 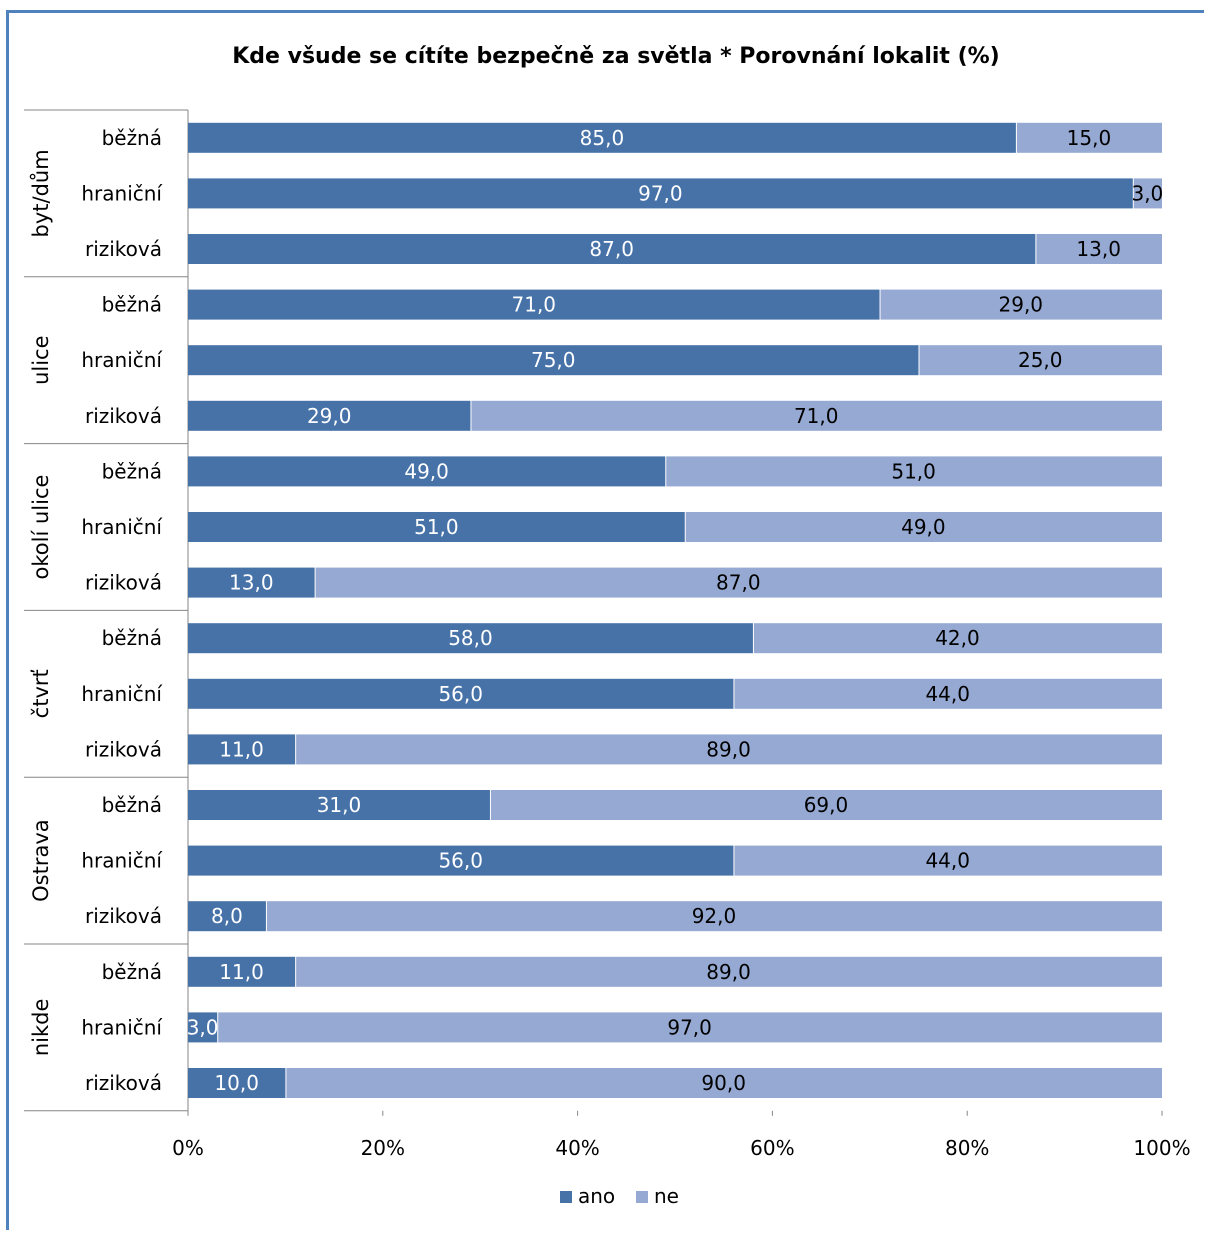 I want to click on data-label-ano: 87,0, so click(x=611, y=249).